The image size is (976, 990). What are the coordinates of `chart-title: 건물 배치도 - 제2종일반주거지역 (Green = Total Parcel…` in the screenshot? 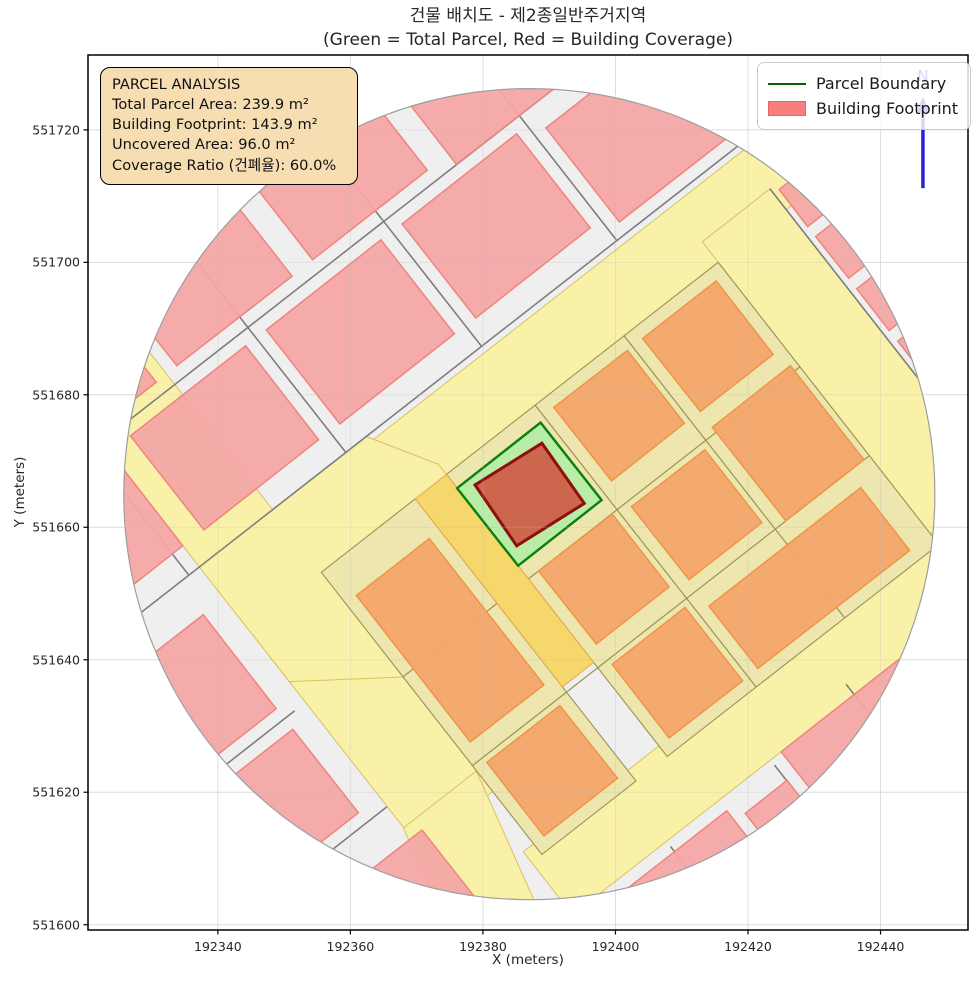 It's located at (528, 28).